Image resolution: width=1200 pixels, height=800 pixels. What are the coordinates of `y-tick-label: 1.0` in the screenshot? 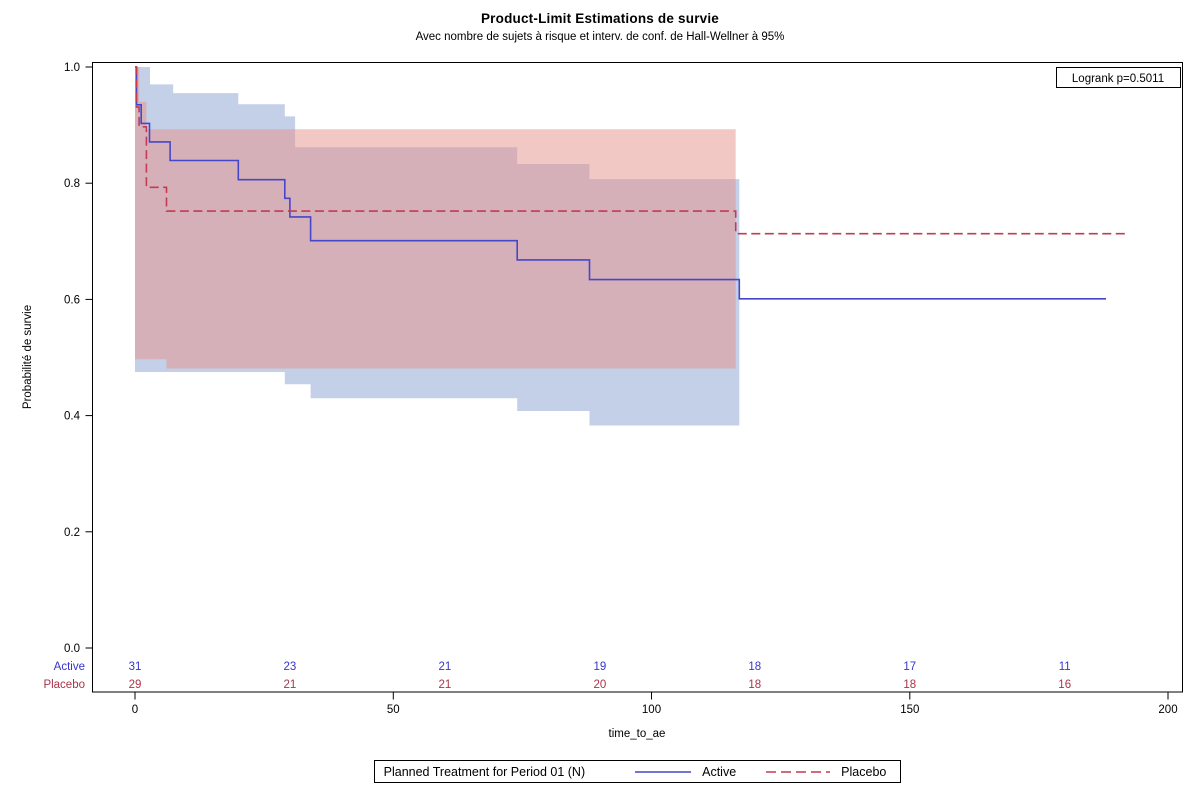 It's located at (72, 68).